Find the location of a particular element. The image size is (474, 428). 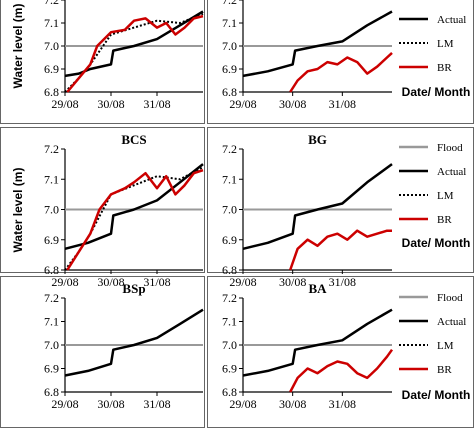

panel-title: BCS is located at coordinates (133, 139).